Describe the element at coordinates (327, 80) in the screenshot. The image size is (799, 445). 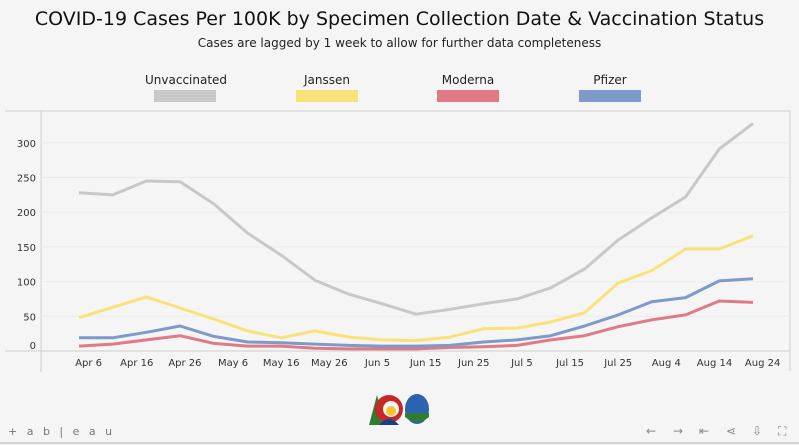
I see `legend-label: Janssen` at that location.